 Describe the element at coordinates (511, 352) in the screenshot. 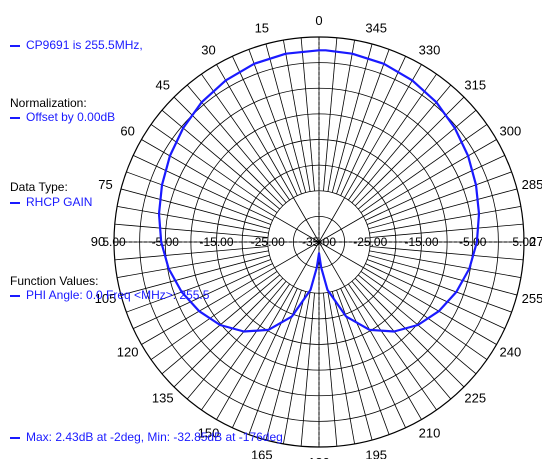

I see `angle-label: 240` at that location.